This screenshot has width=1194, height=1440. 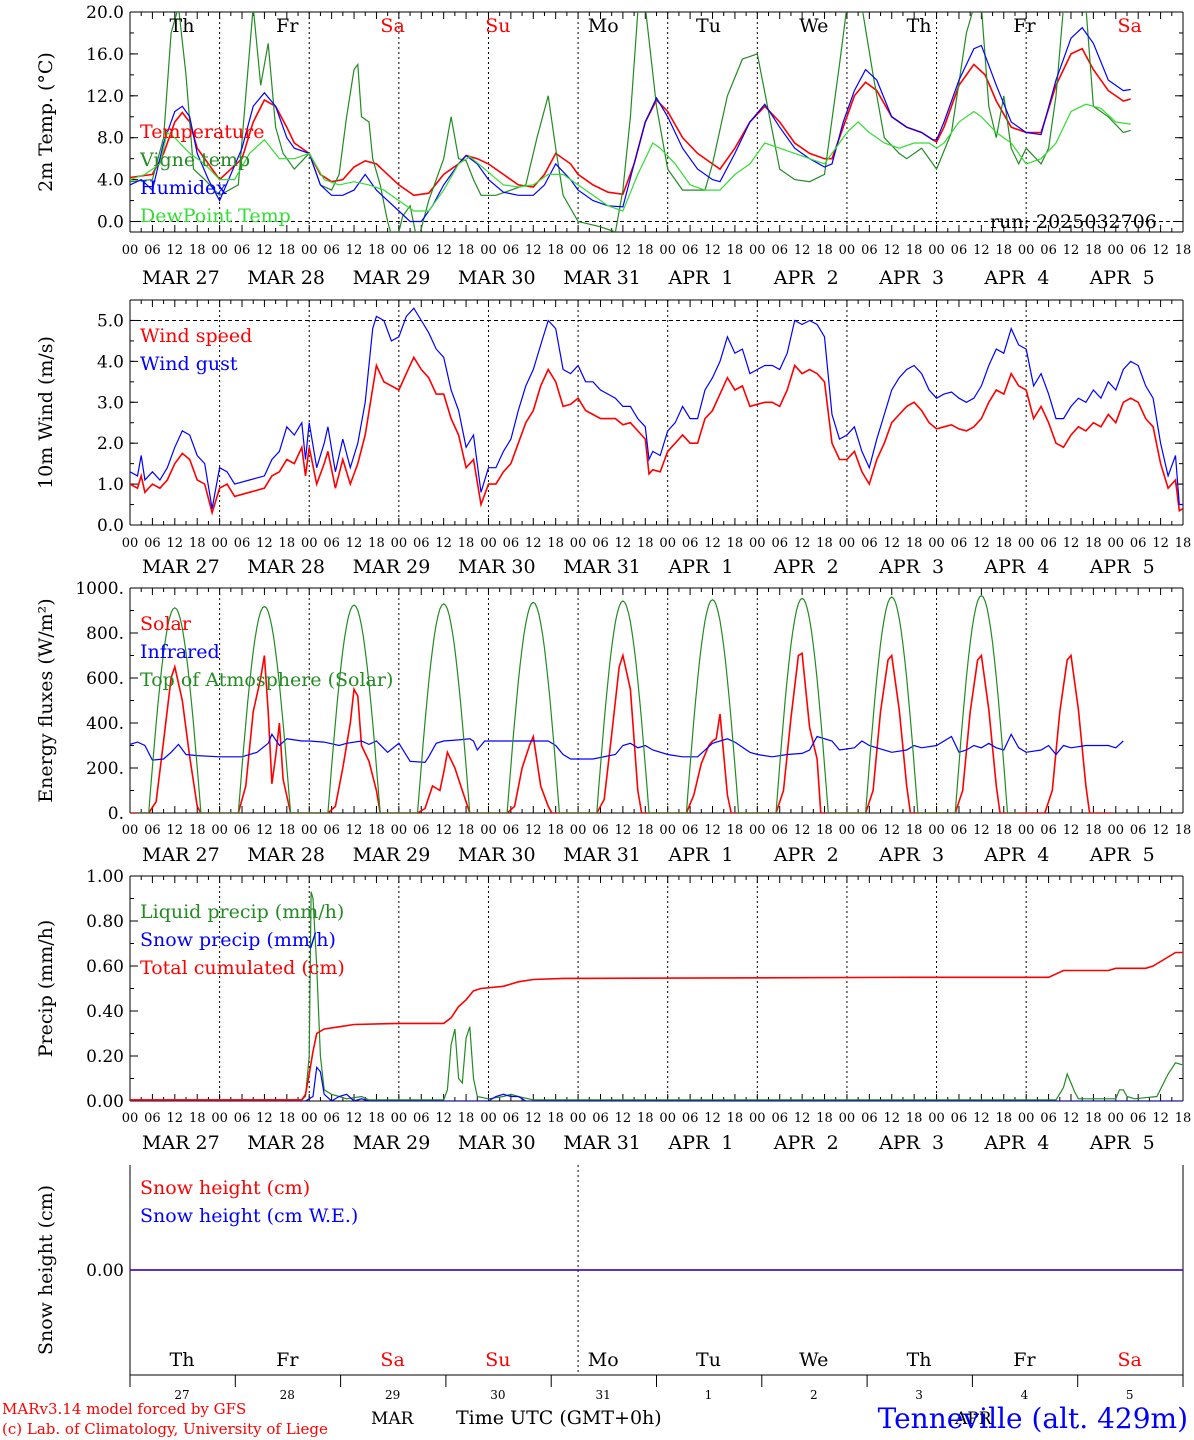 What do you see at coordinates (105, 679) in the screenshot?
I see `y-tick-label: 600.` at bounding box center [105, 679].